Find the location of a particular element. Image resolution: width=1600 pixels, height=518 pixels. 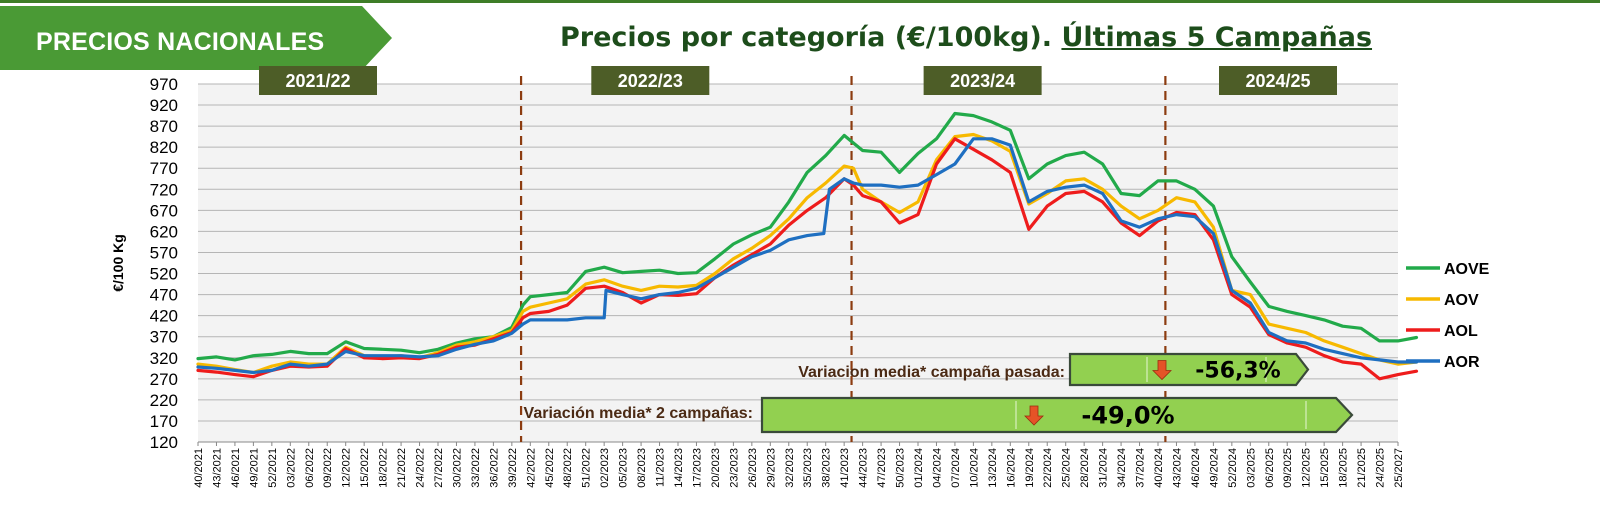

x-tick-label: 24/2022 is located at coordinates (421, 468).